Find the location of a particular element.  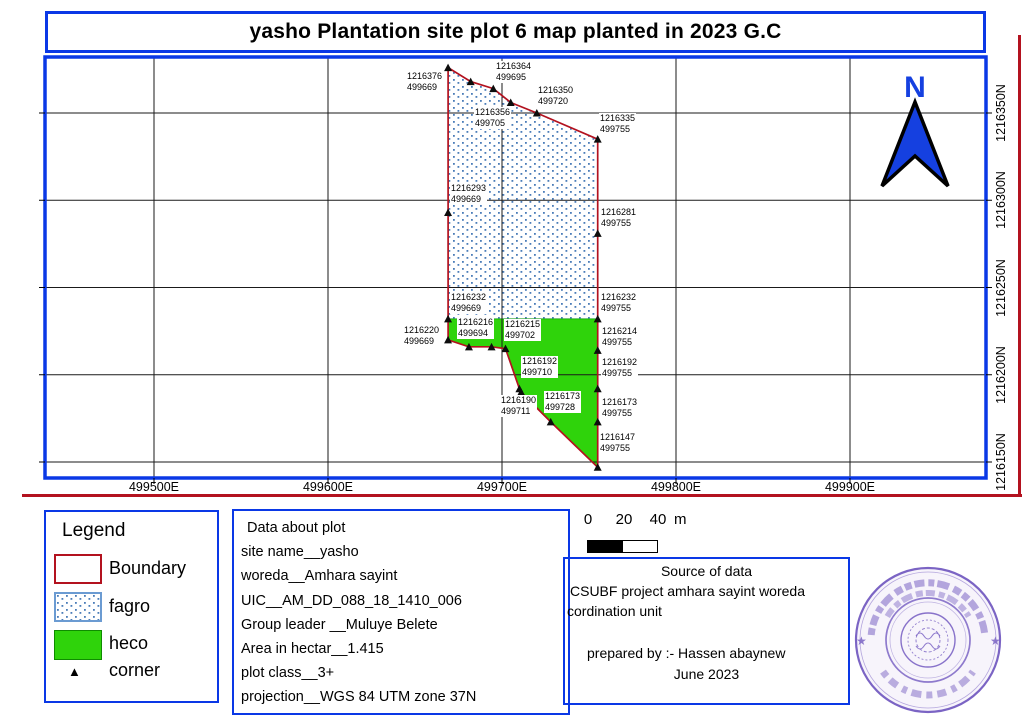

plot-info-heading: Data about plot is located at coordinates (296, 528).